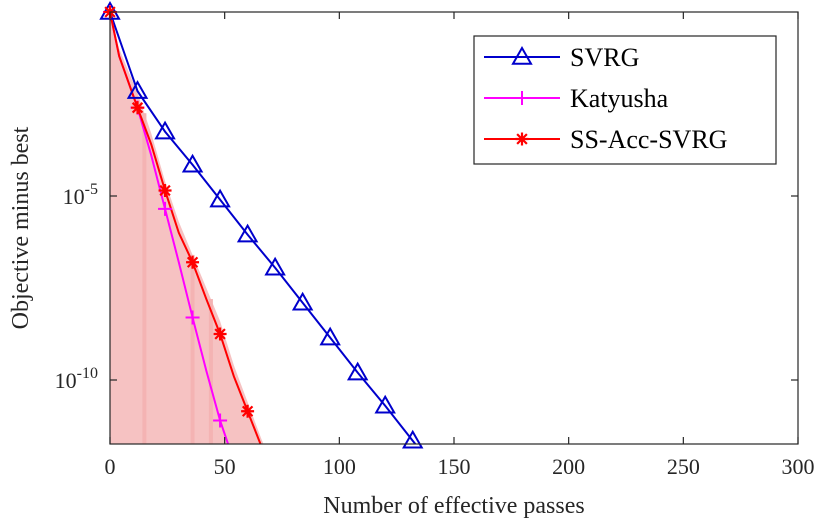 This screenshot has width=830, height=530. What do you see at coordinates (453, 506) in the screenshot?
I see `x-axis-title: Number of effective passes` at bounding box center [453, 506].